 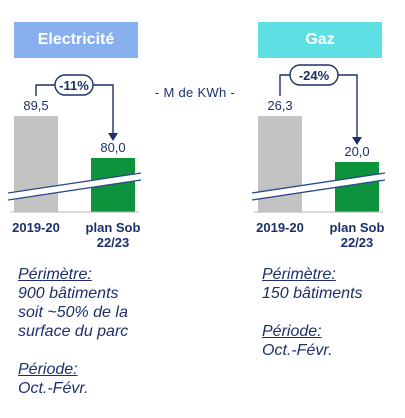 I want to click on elec-category-label: plan Sob, so click(x=113, y=227).